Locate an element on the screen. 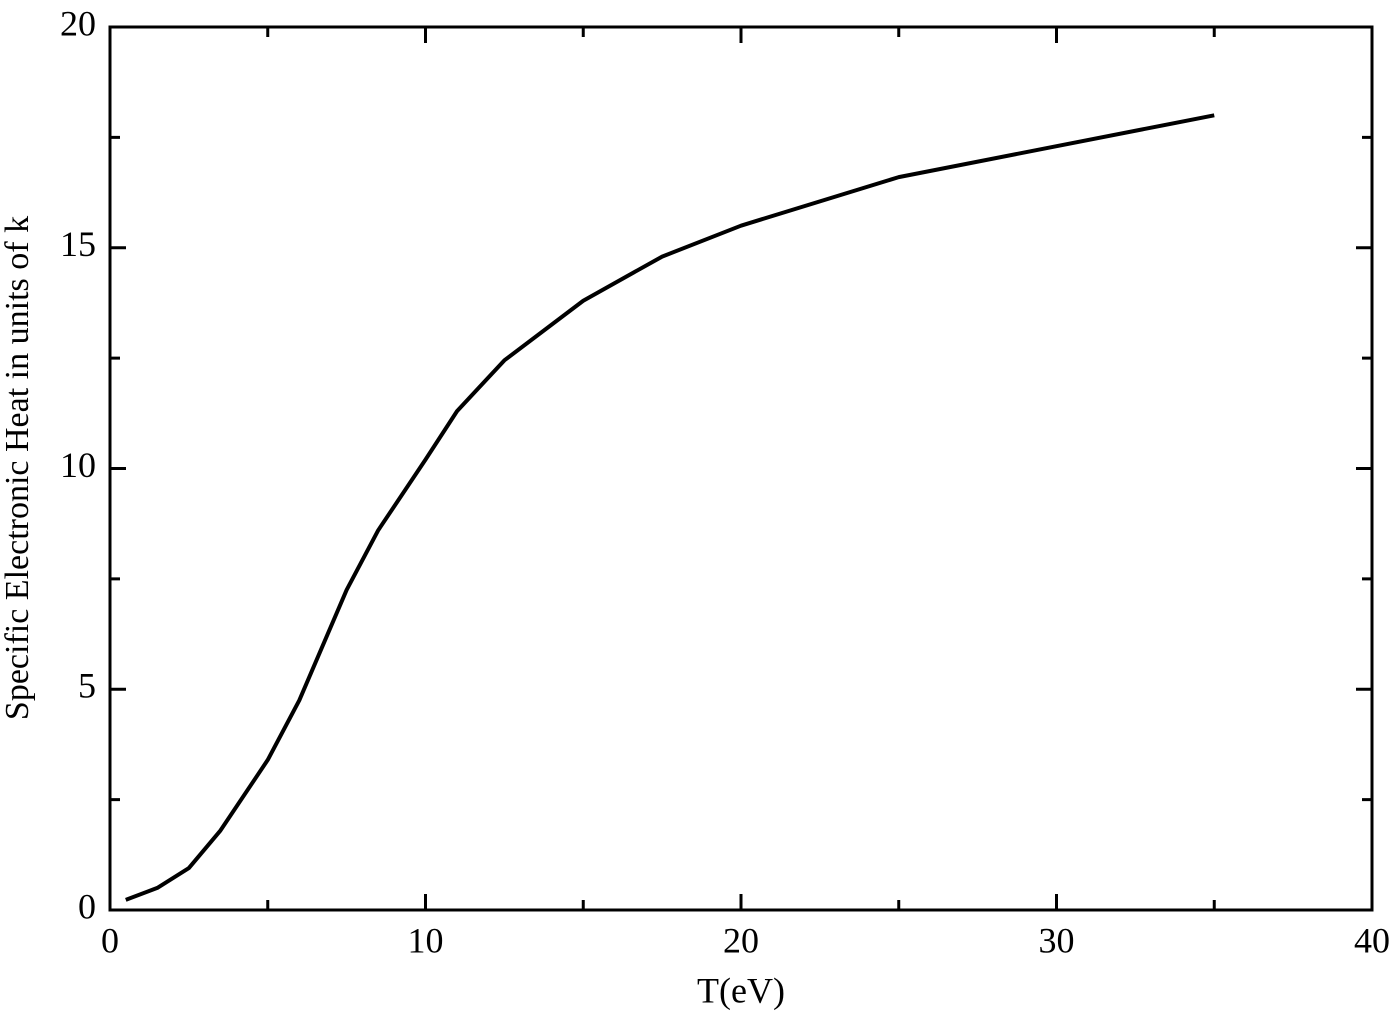 This screenshot has height=1020, width=1400. x-tick-label: 30 is located at coordinates (1057, 940).